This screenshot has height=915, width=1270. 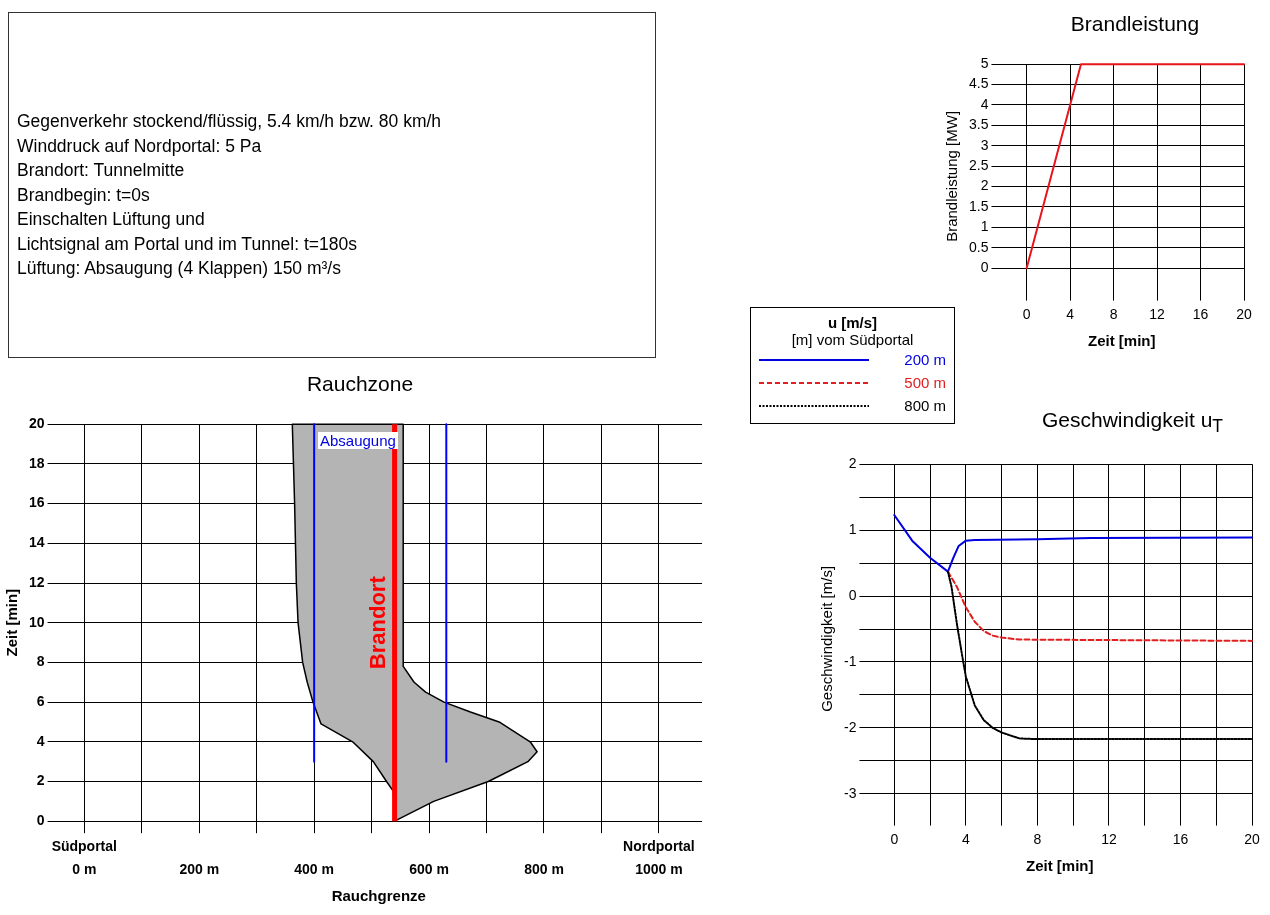 What do you see at coordinates (314, 868) in the screenshot?
I see `x-tick-label: 400 m` at bounding box center [314, 868].